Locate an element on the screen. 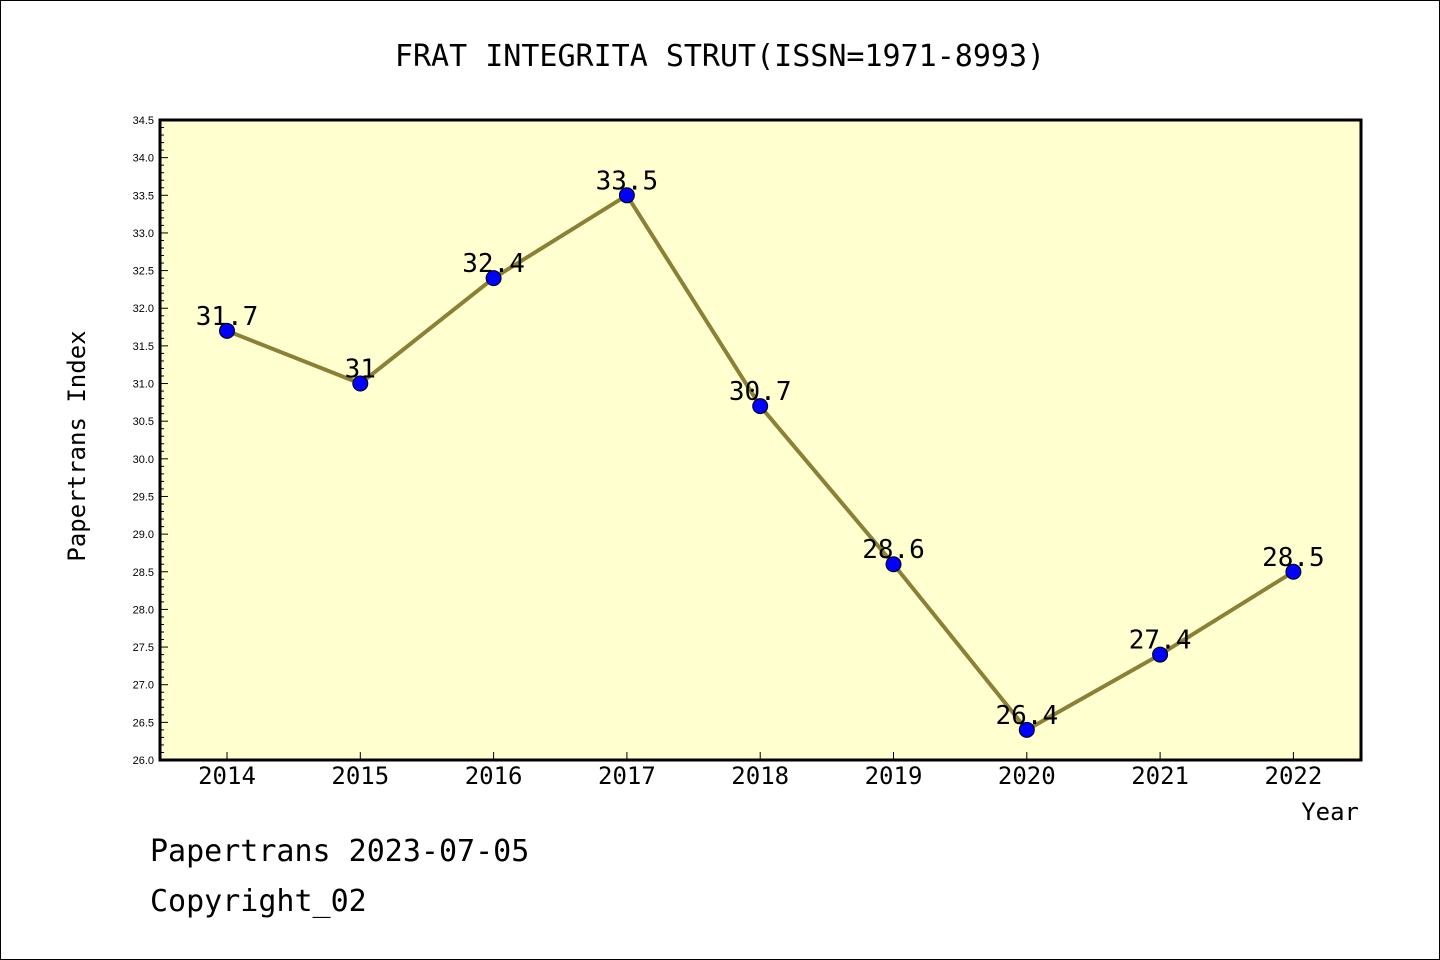  x-tick-label: 2015 is located at coordinates (360, 776).